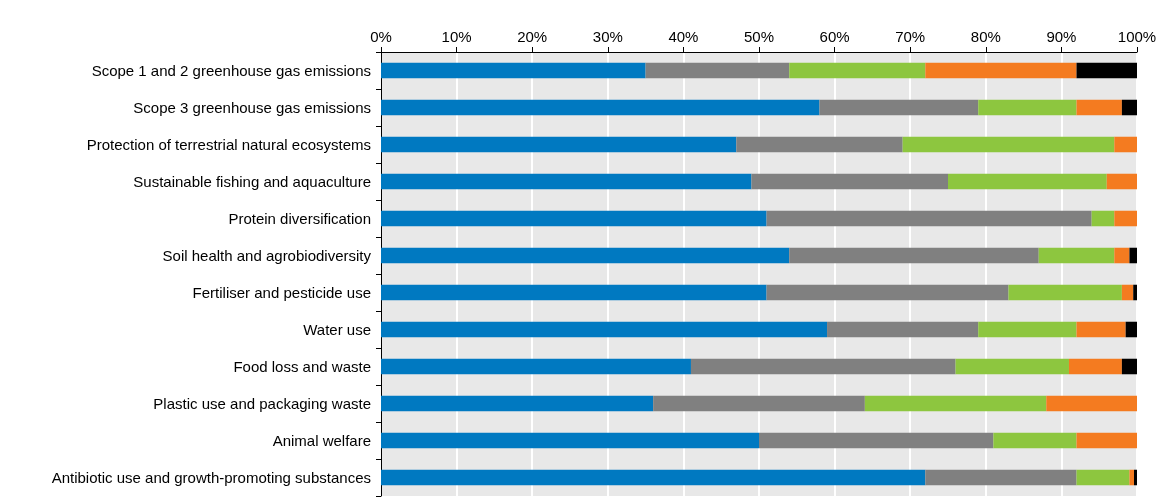  Describe the element at coordinates (456, 36) in the screenshot. I see `x-tick-label: 10%` at that location.